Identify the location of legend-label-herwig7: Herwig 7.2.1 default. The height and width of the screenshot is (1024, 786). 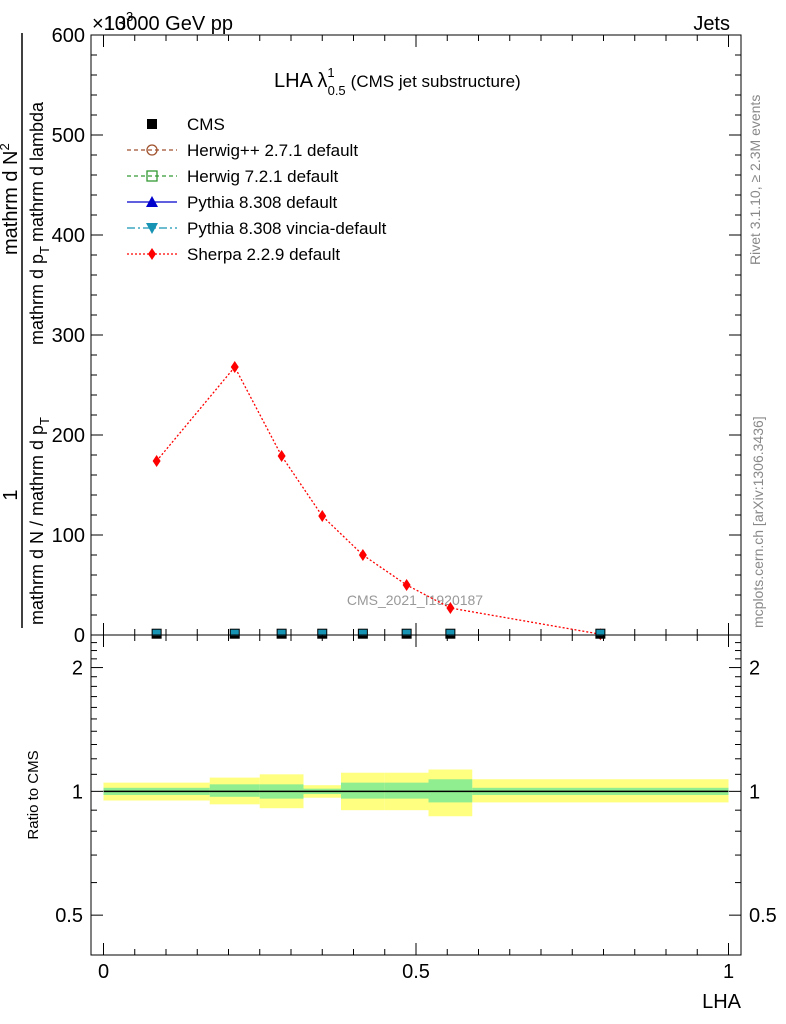
(262, 176).